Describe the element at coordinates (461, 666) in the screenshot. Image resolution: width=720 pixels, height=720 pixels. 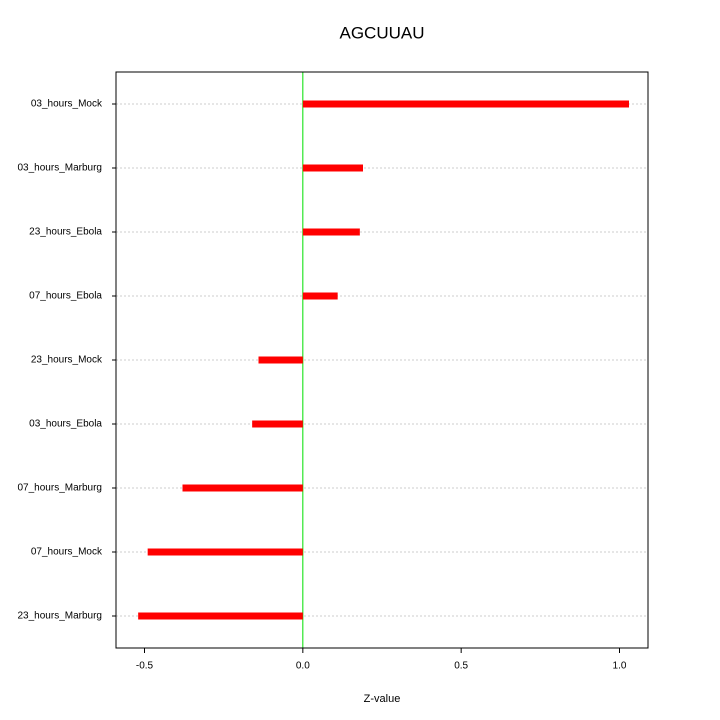
I see `x-tick-label: 0.5` at that location.